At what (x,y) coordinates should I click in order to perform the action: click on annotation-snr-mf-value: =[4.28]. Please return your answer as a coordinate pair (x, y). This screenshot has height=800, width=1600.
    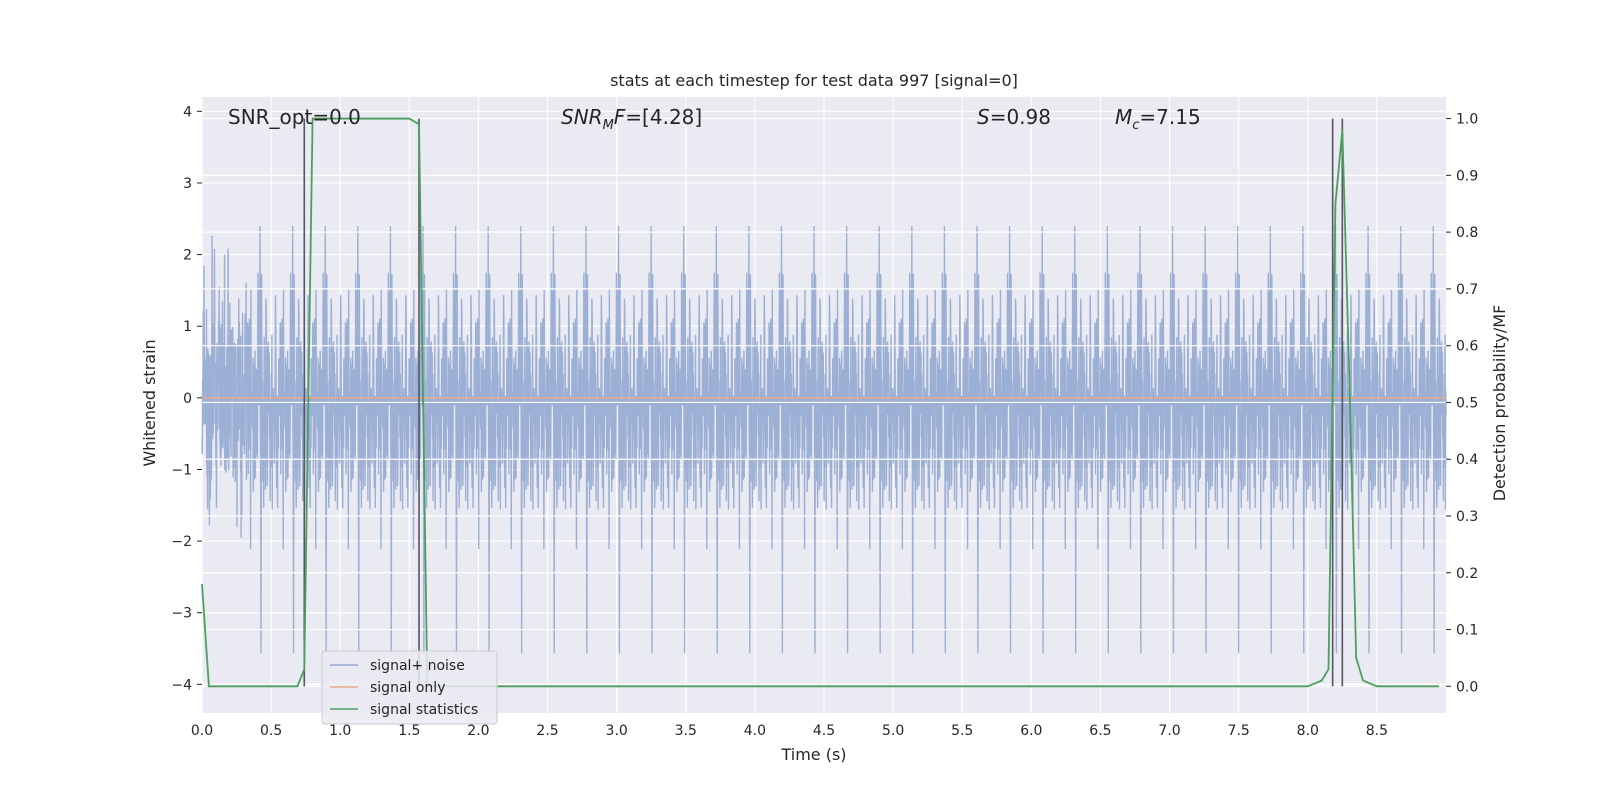
    Looking at the image, I should click on (663, 117).